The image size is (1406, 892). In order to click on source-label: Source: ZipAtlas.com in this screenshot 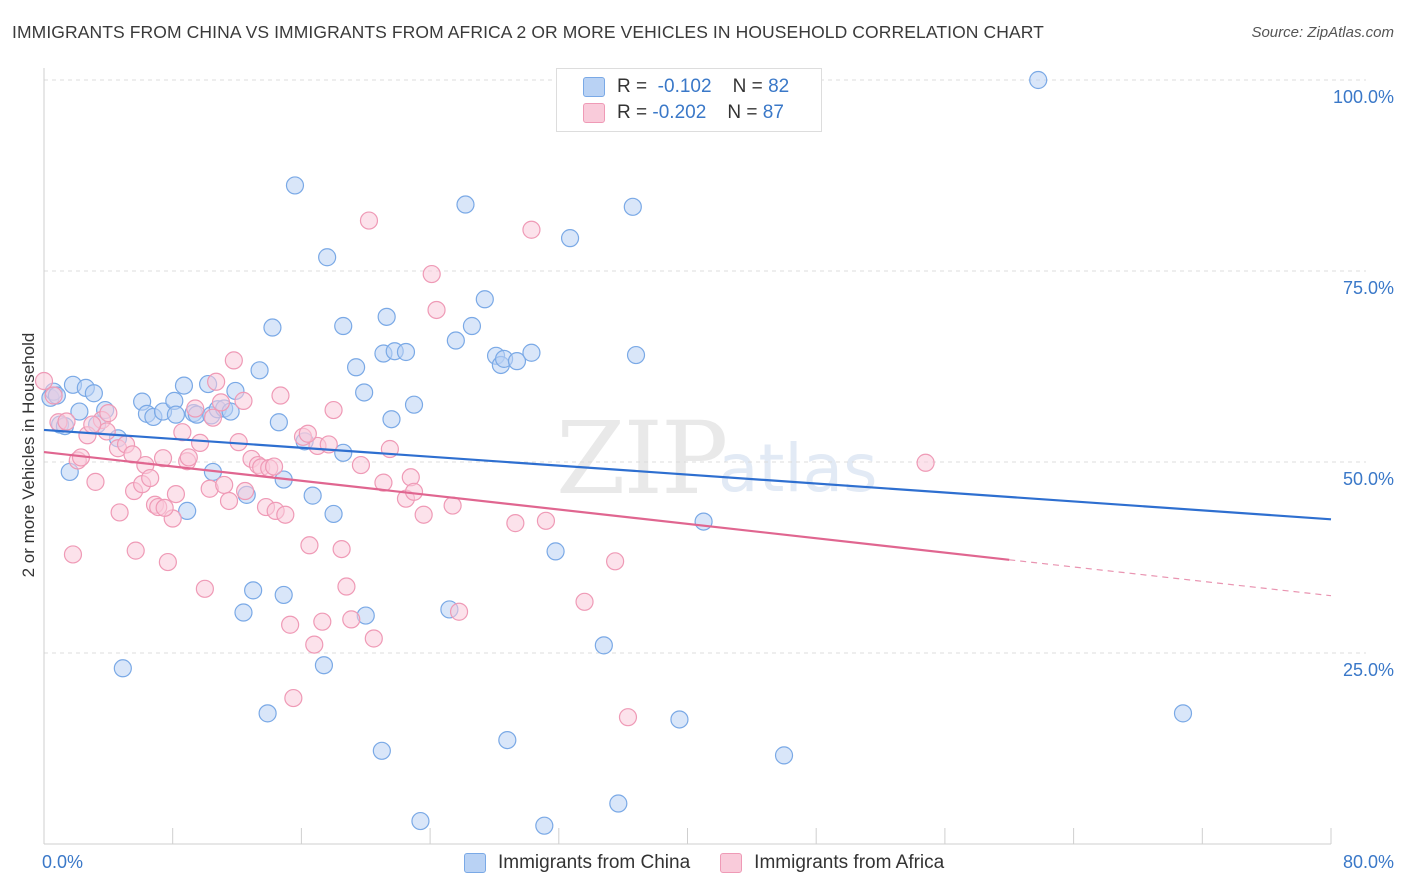, I will do `click(1322, 32)`.